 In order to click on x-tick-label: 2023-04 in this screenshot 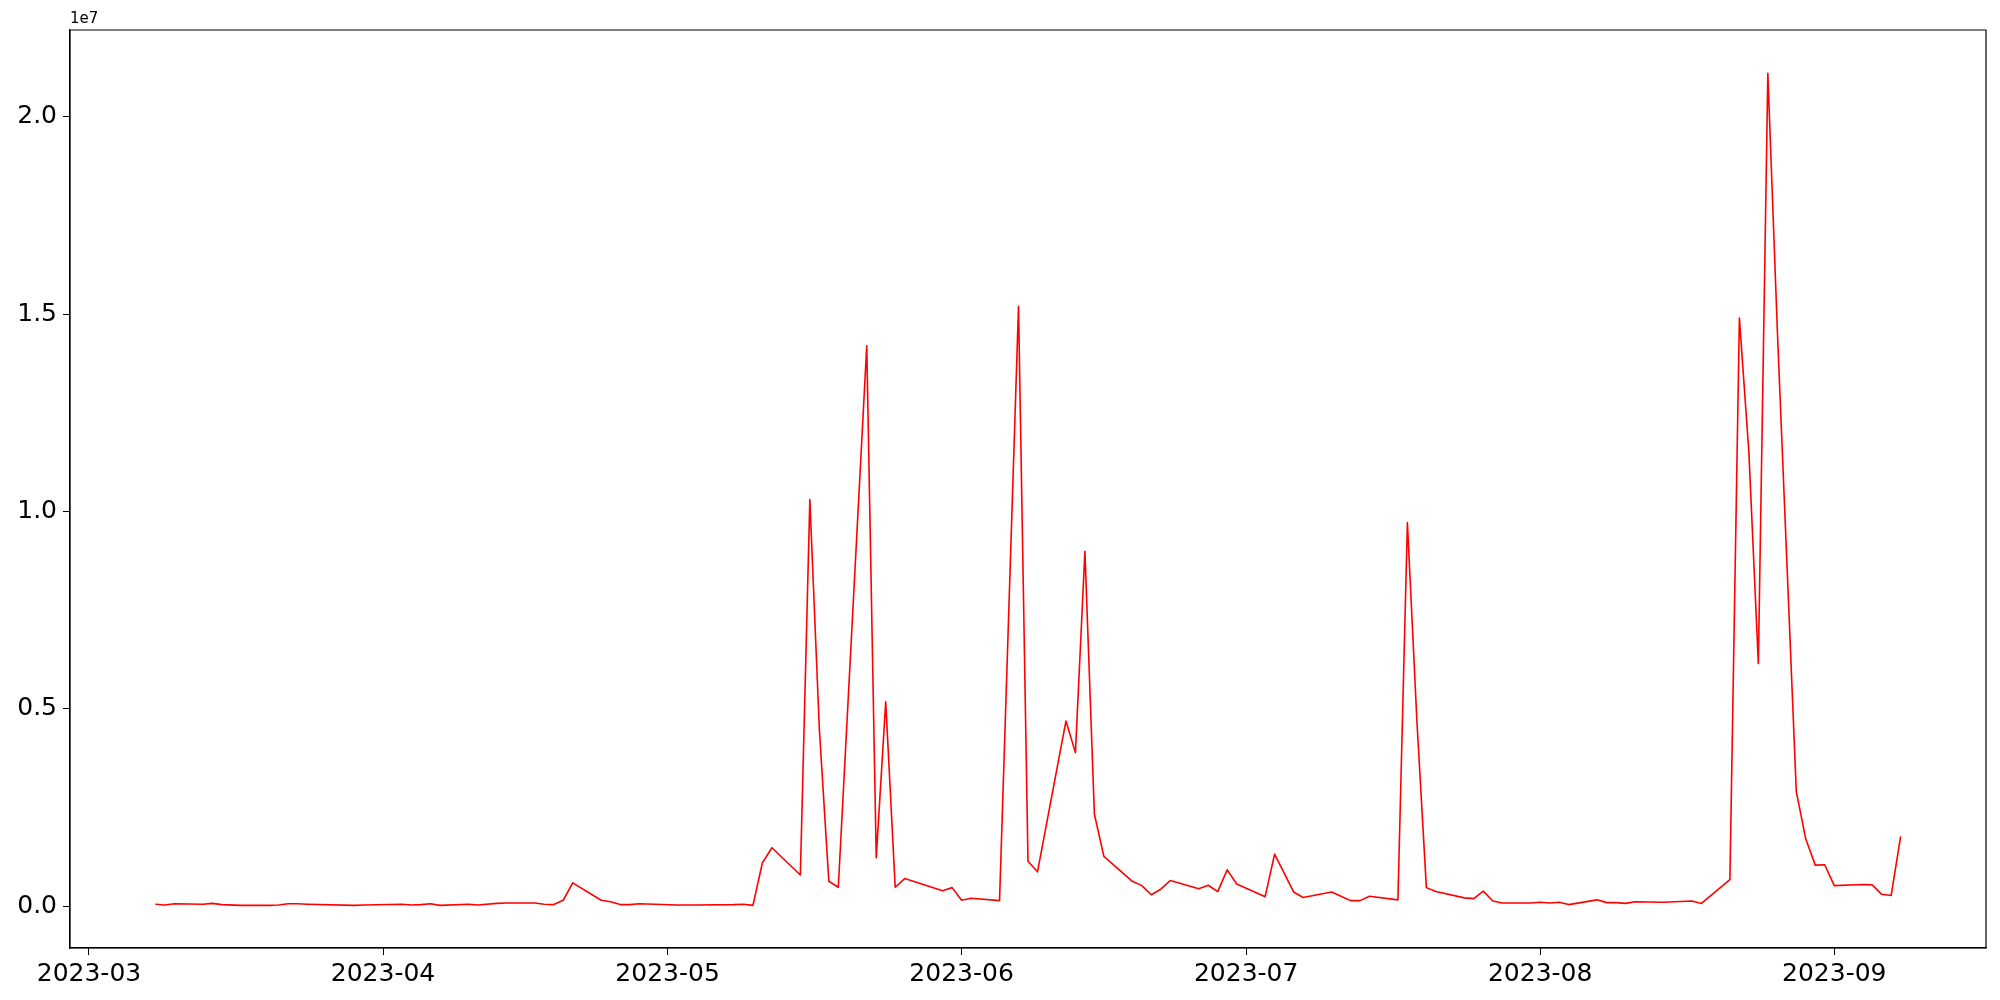, I will do `click(383, 972)`.